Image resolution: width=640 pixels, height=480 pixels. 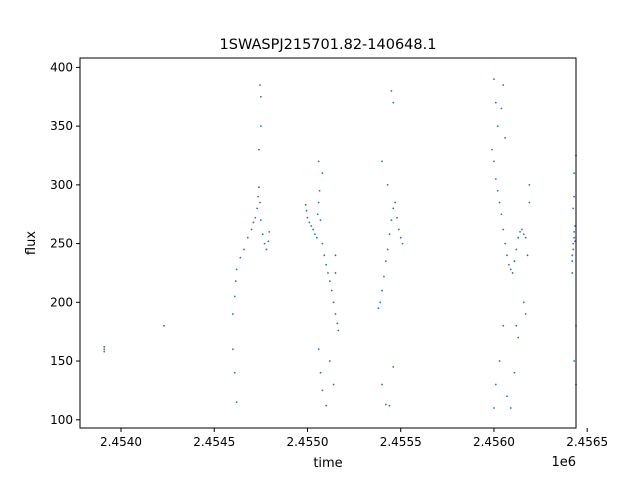 What do you see at coordinates (61, 185) in the screenshot?
I see `y-tick-label: 300` at bounding box center [61, 185].